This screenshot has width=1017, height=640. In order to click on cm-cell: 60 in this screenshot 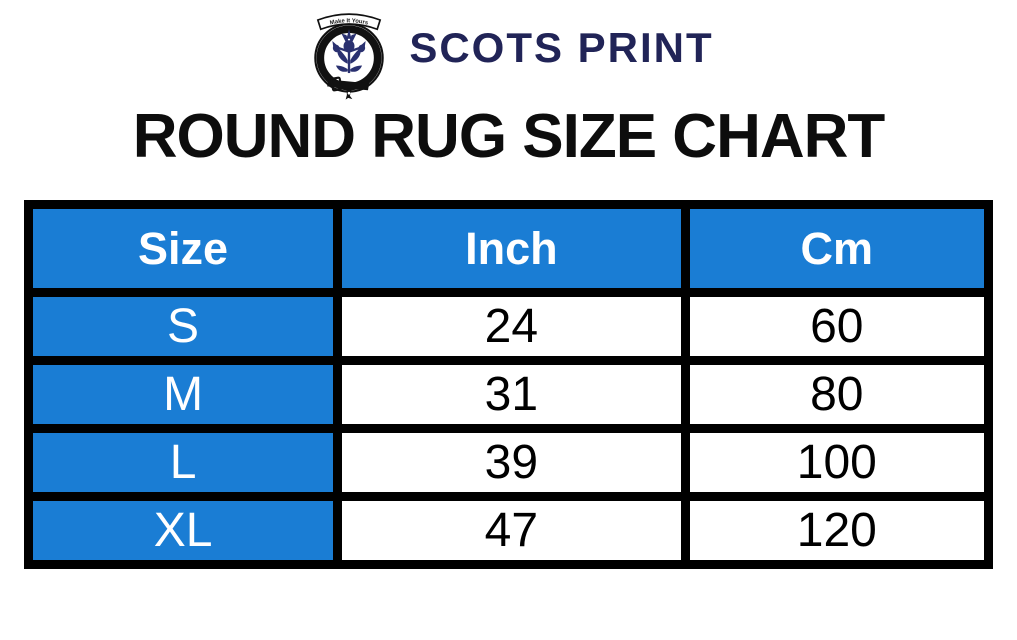, I will do `click(837, 326)`.